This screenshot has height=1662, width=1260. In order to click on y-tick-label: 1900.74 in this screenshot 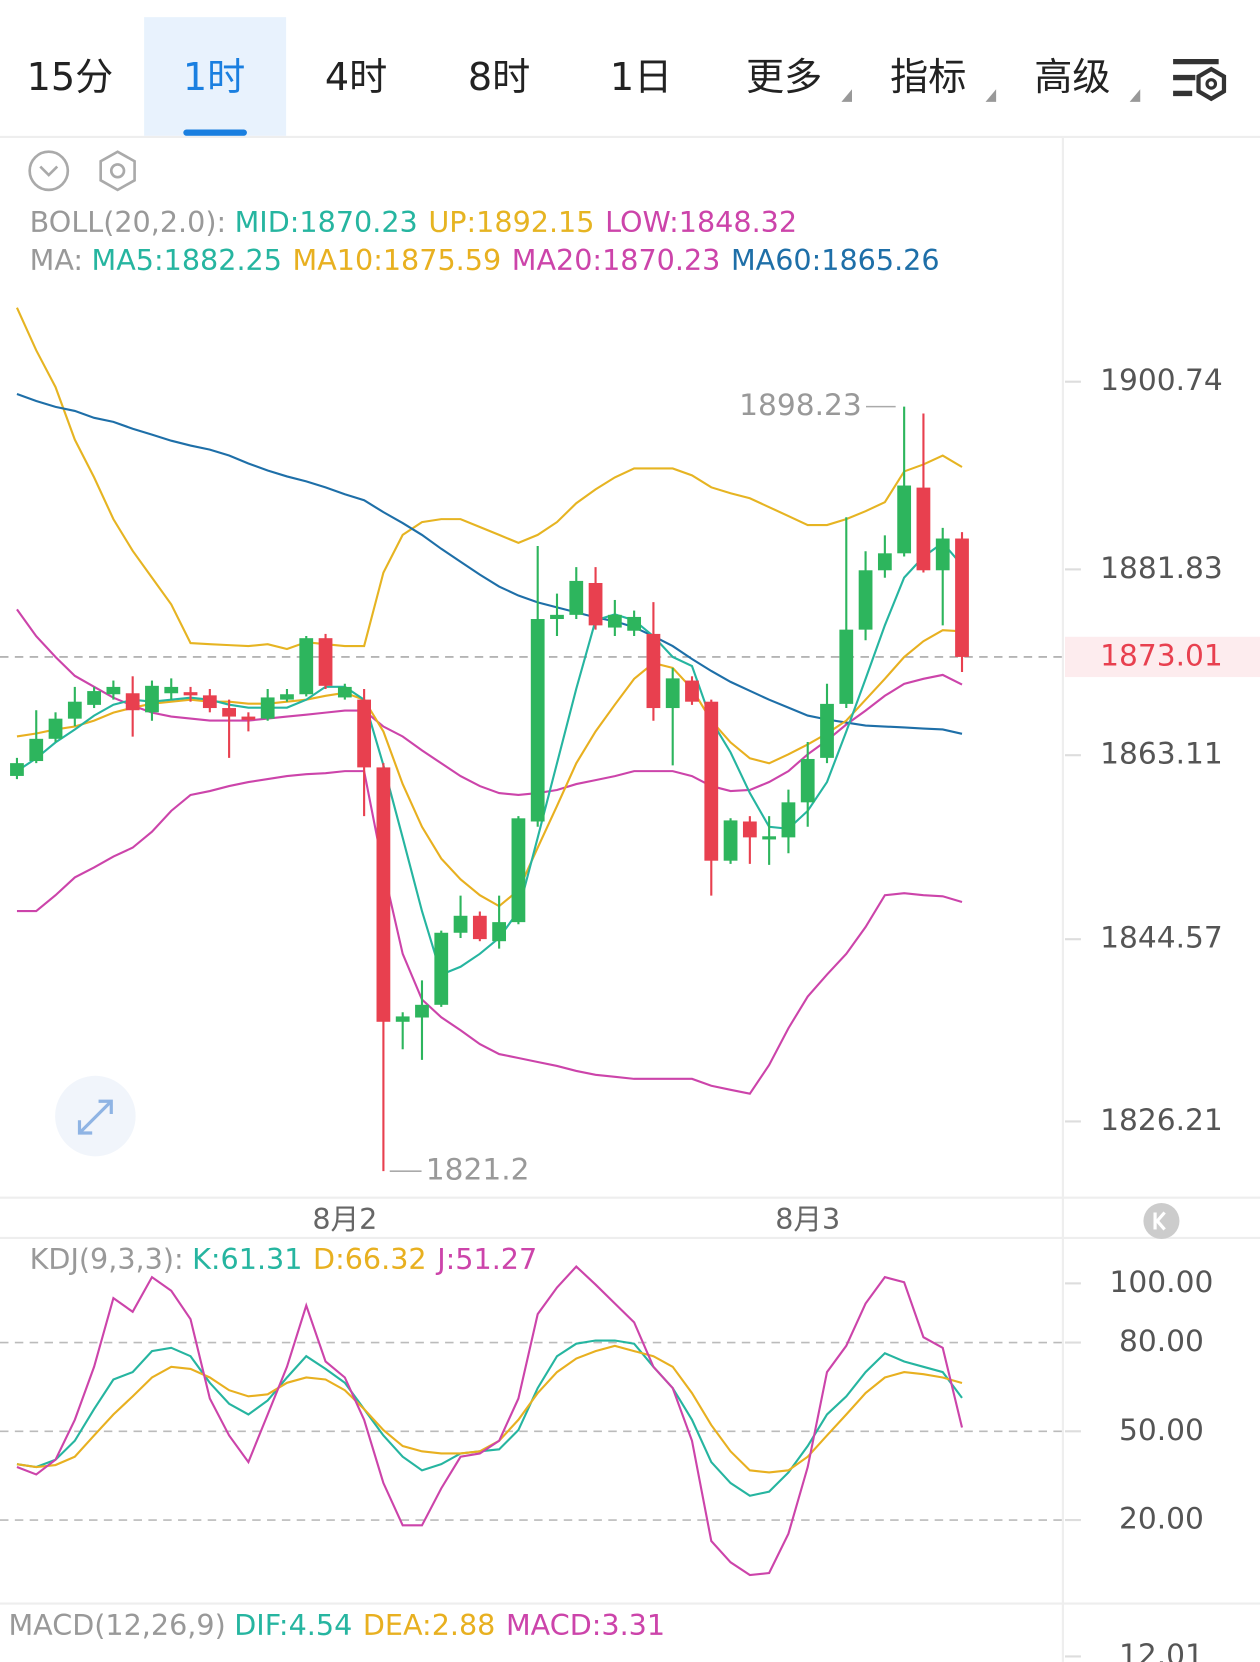, I will do `click(1161, 379)`.